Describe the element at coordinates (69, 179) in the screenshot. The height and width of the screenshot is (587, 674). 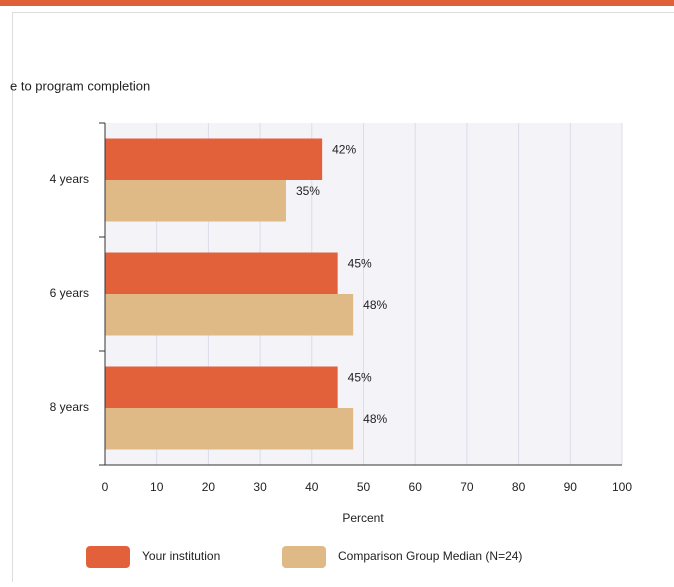
I see `y-tick-label: 4 years` at that location.